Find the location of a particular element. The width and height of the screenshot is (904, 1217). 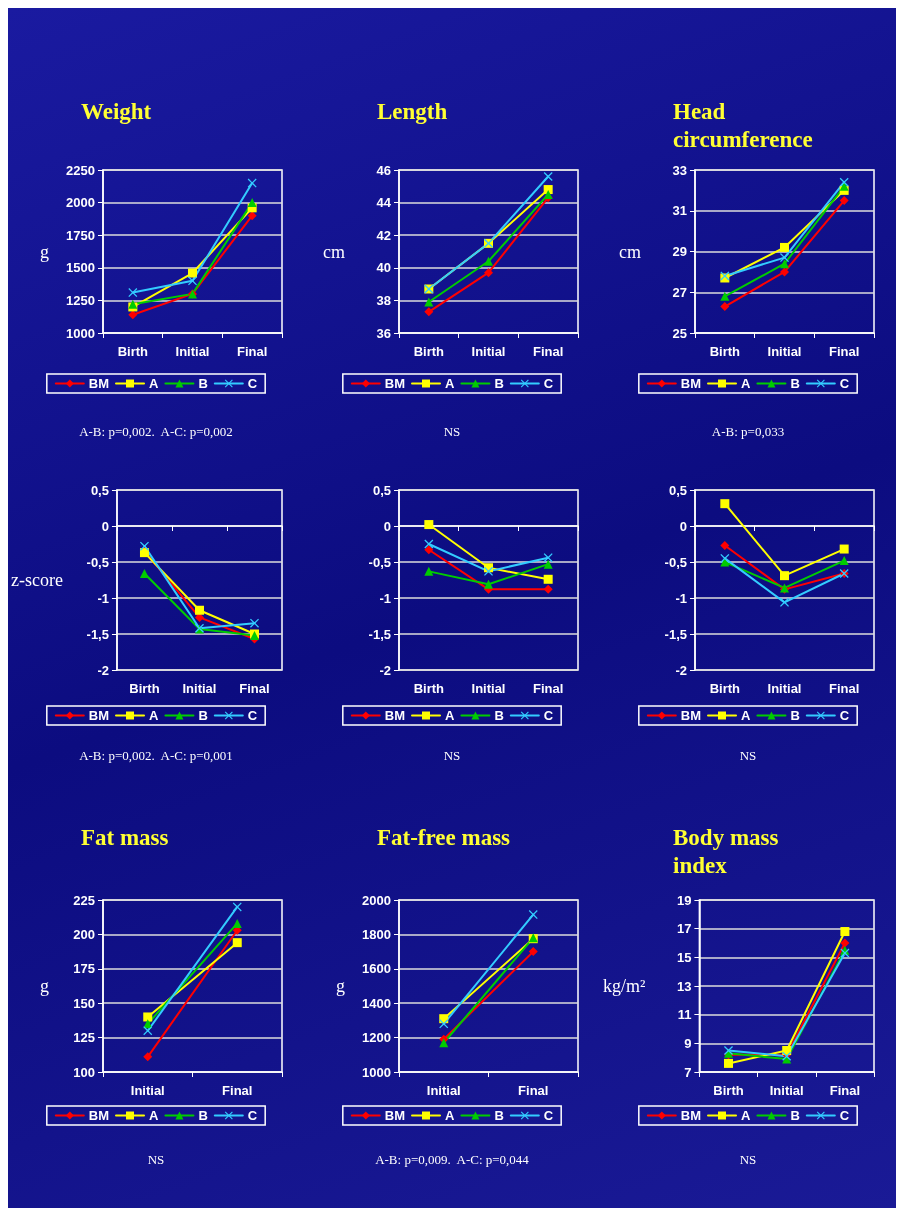

y-axis-title: g is located at coordinates (44, 986).